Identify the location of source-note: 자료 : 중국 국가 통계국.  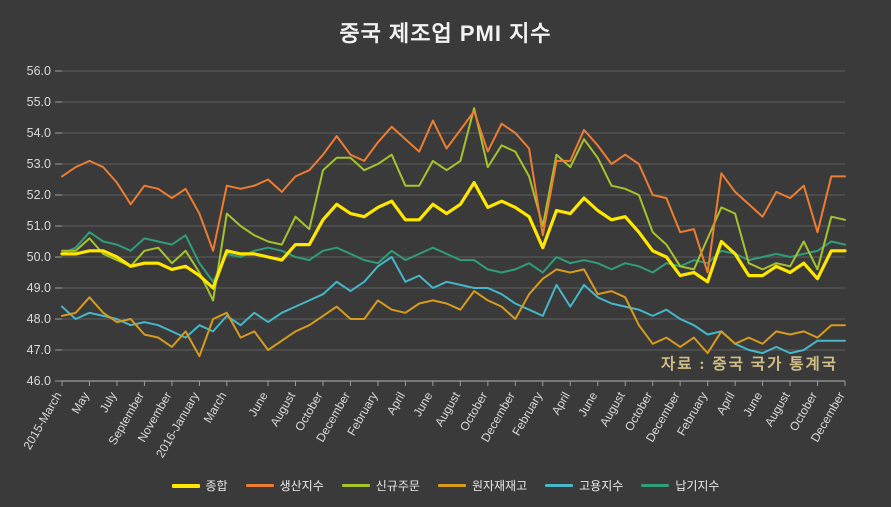
(749, 363).